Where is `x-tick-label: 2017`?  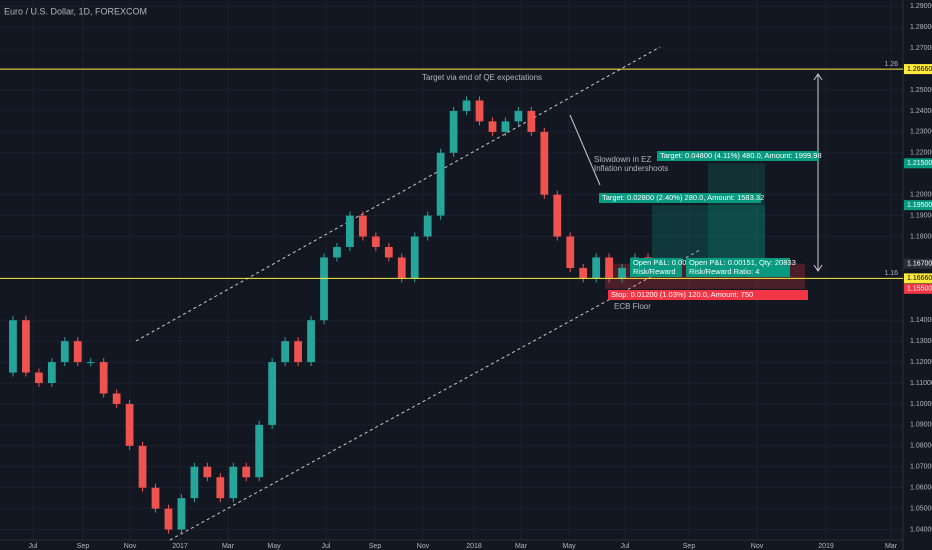
x-tick-label: 2017 is located at coordinates (180, 546).